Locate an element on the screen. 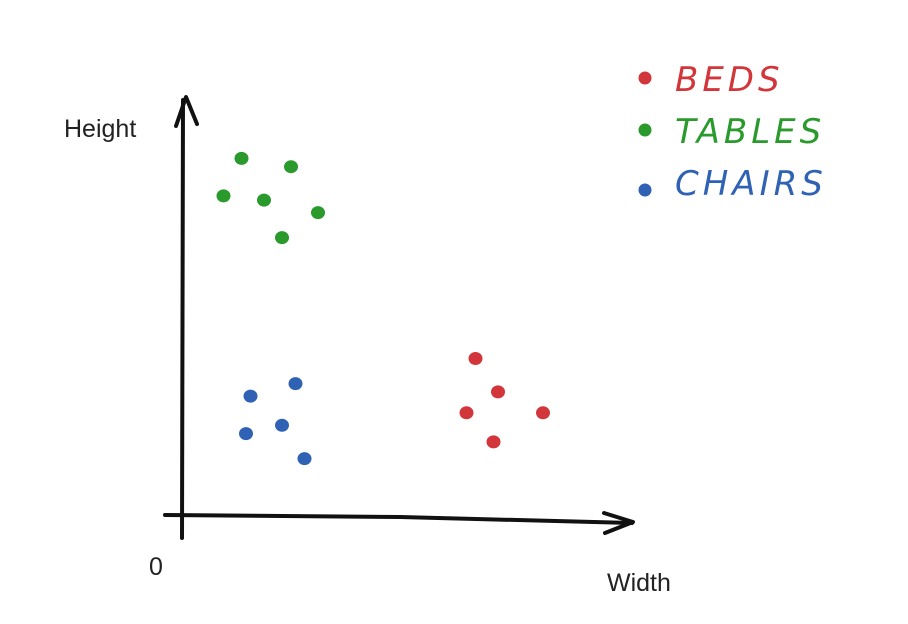  legend-label-chairs: CHAIRS is located at coordinates (751, 184).